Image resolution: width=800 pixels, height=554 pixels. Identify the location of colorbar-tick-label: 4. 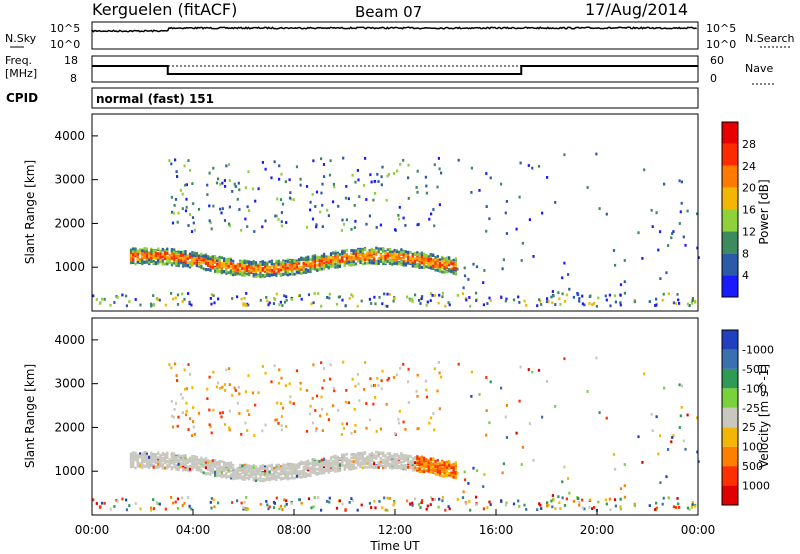
(745, 275).